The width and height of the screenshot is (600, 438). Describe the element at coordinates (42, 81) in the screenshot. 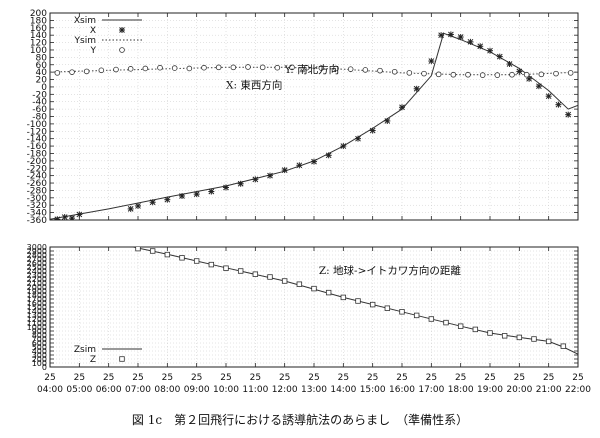

I see `y-tick-label: 20` at that location.